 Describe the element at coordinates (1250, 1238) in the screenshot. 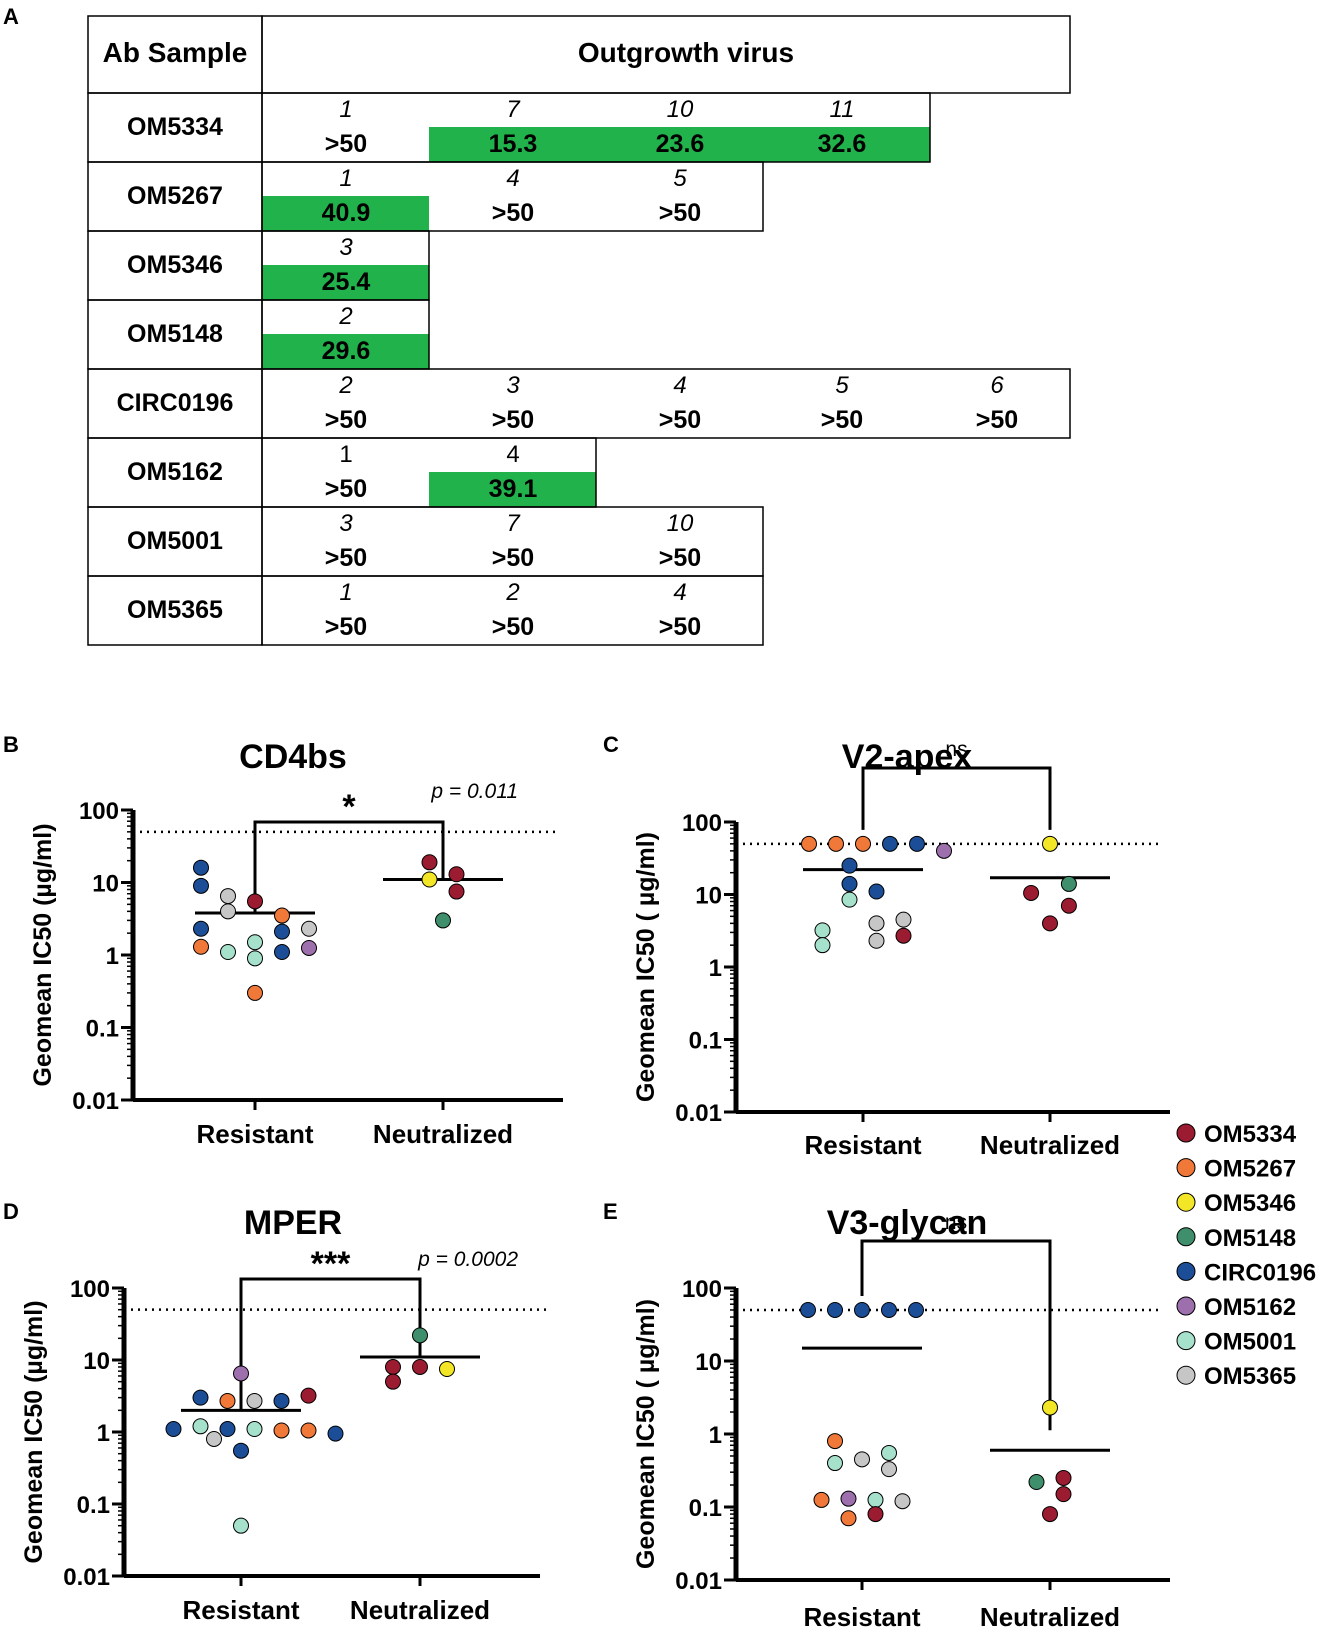

I see `legend-label: OM5148` at that location.